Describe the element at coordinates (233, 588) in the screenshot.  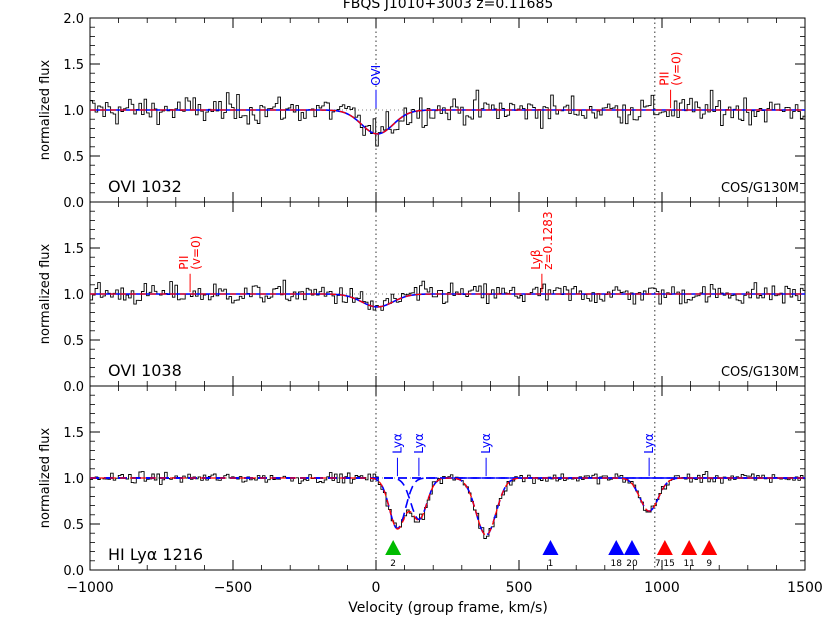
I see `x-tick-label: −500` at that location.